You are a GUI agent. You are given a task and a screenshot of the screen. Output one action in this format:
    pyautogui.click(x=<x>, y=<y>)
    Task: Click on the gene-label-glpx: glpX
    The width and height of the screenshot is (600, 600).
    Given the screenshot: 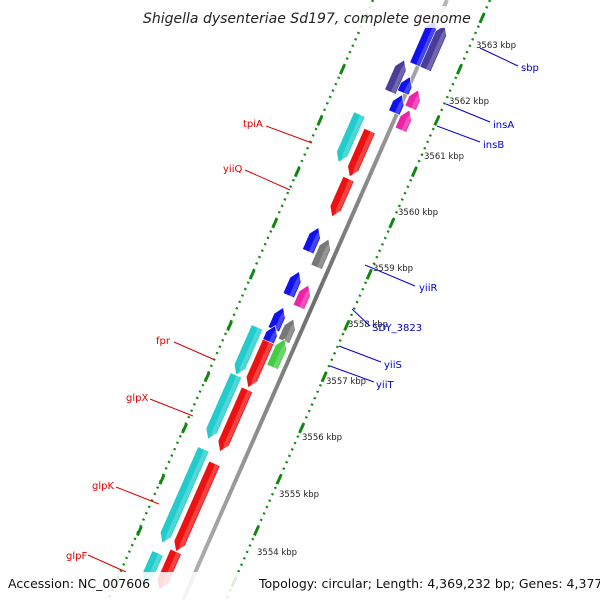 What is the action you would take?
    pyautogui.click(x=137, y=398)
    